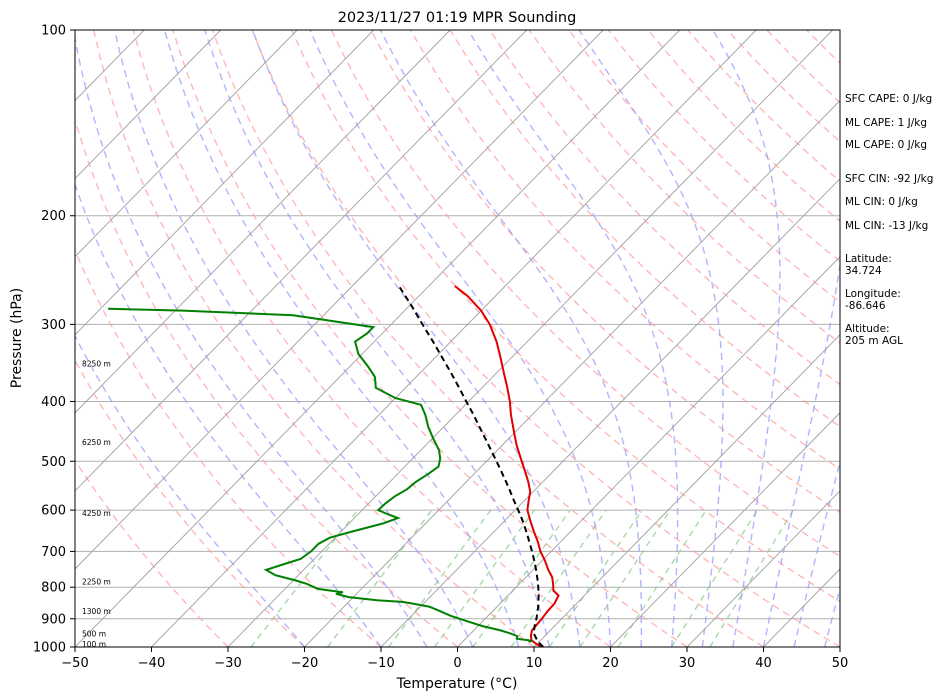 The height and width of the screenshot is (700, 948). I want to click on y-tick-label: 900, so click(53, 619).